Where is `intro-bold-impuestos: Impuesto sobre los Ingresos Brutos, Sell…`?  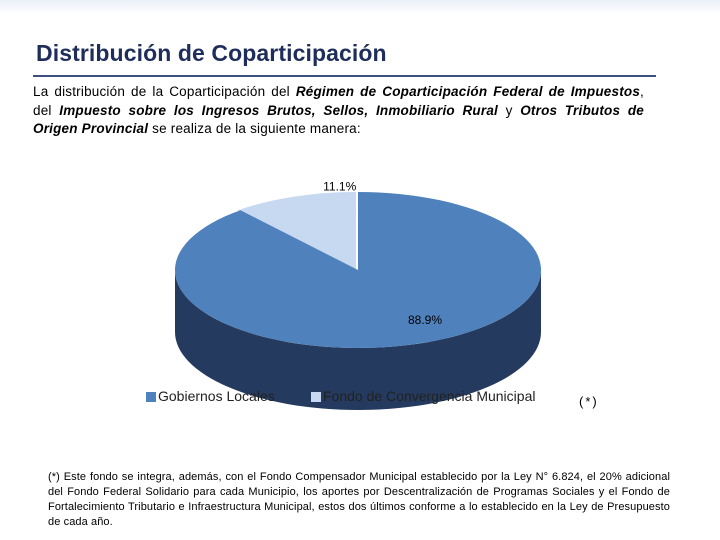 intro-bold-impuestos: Impuesto sobre los Ingresos Brutos, Sell… is located at coordinates (278, 110).